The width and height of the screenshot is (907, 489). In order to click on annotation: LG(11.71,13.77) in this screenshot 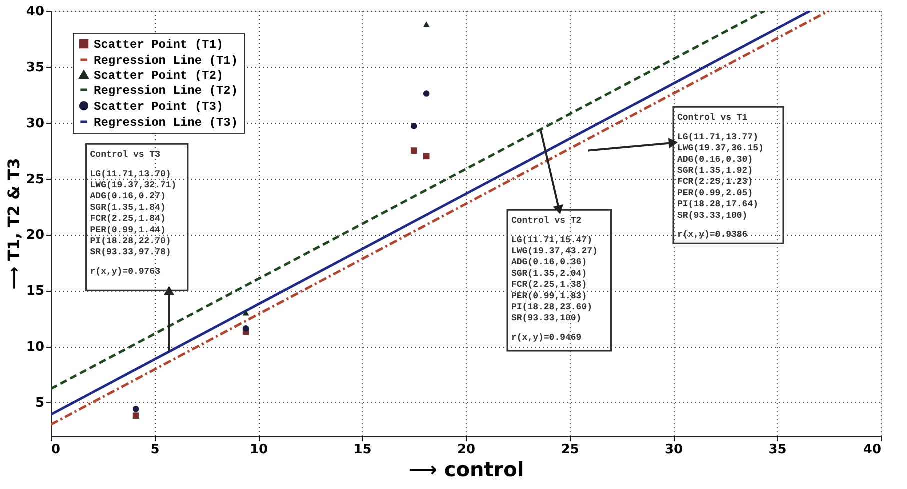, I will do `click(718, 137)`.